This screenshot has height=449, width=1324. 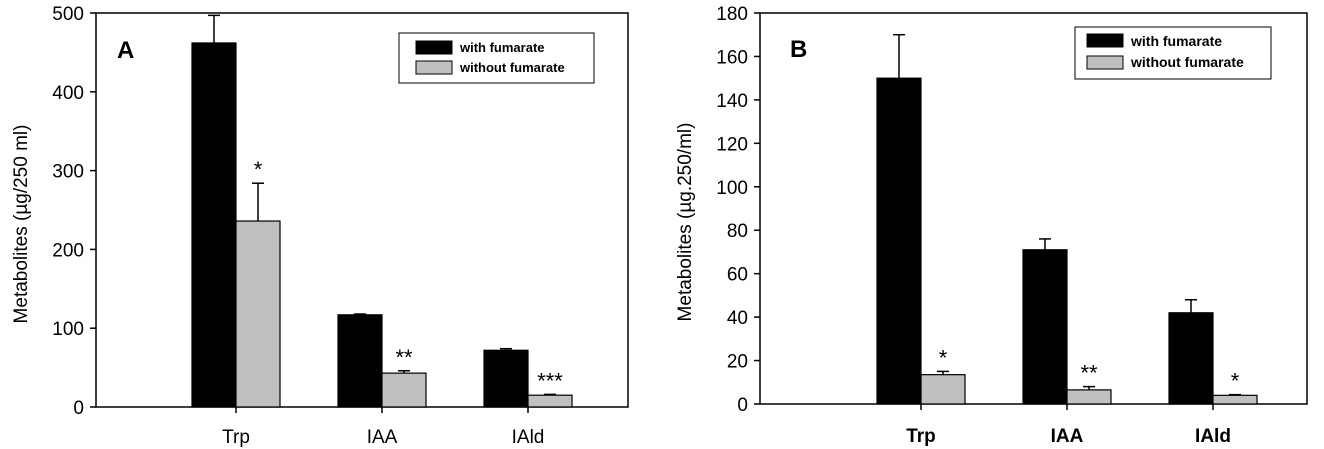 I want to click on chart-b-y-axis-label: Metabolites (µg.250/ml), so click(x=685, y=222).